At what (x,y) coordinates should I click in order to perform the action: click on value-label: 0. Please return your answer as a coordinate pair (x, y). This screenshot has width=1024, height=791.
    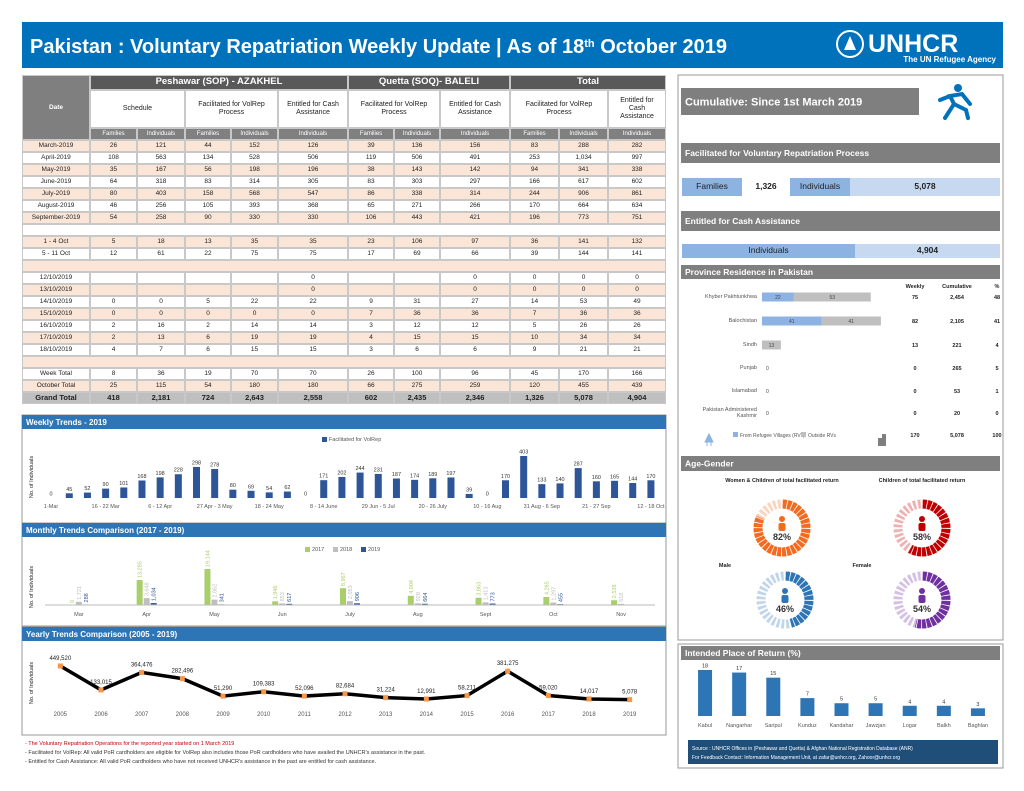
    Looking at the image, I should click on (767, 392).